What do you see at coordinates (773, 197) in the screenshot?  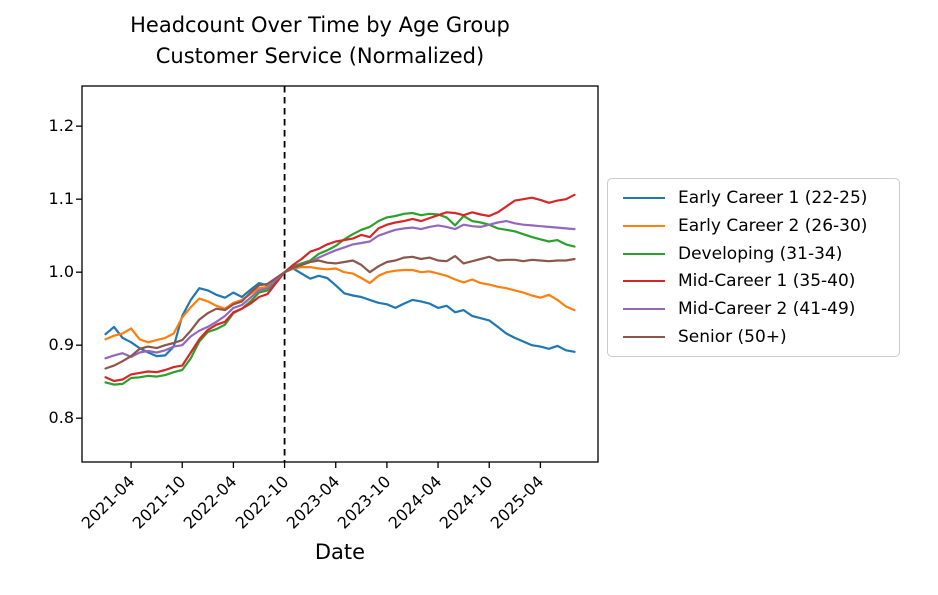 I see `legend-item-label: Early Career 1 (22-25)` at bounding box center [773, 197].